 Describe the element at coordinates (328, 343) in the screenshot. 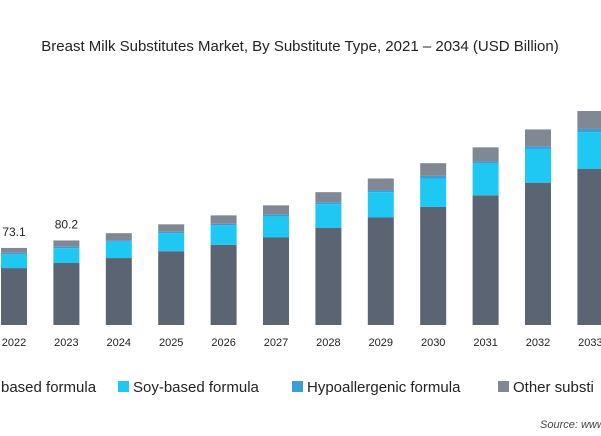

I see `x-tick-label: 2028` at that location.